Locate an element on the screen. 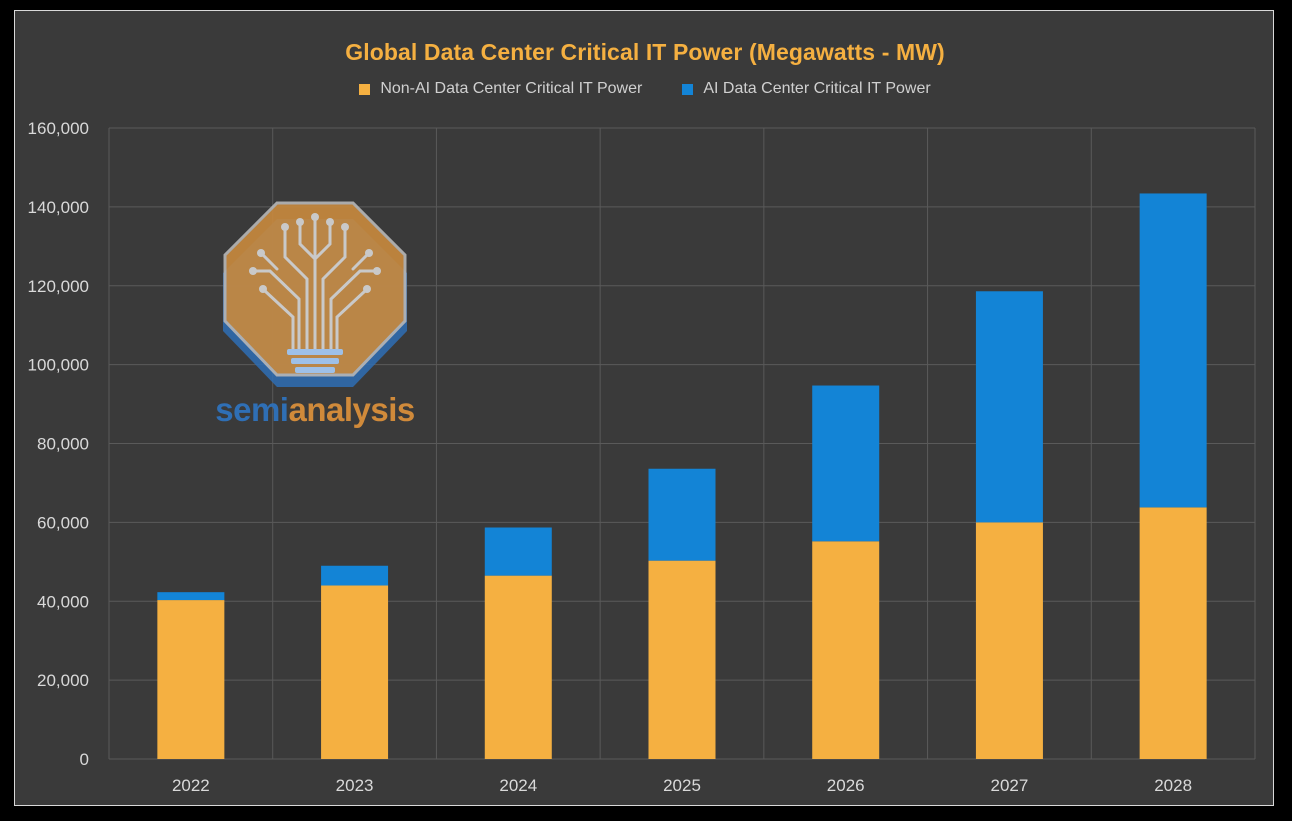  bar-non-ai-2026 is located at coordinates (846, 650).